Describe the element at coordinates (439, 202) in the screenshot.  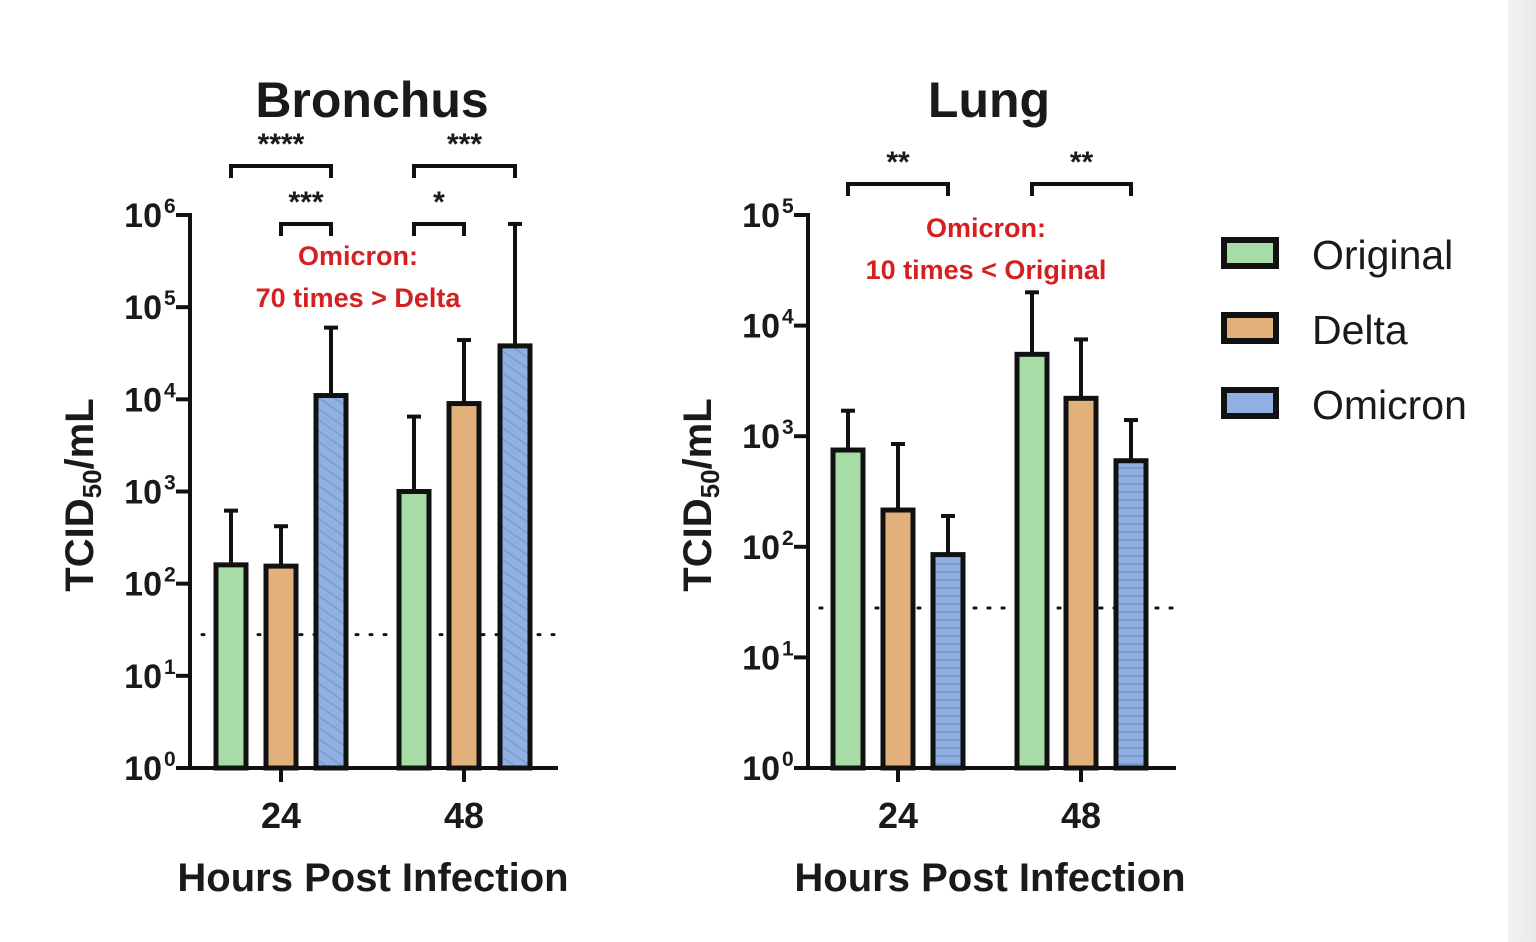
I see `significance-label: *` at that location.